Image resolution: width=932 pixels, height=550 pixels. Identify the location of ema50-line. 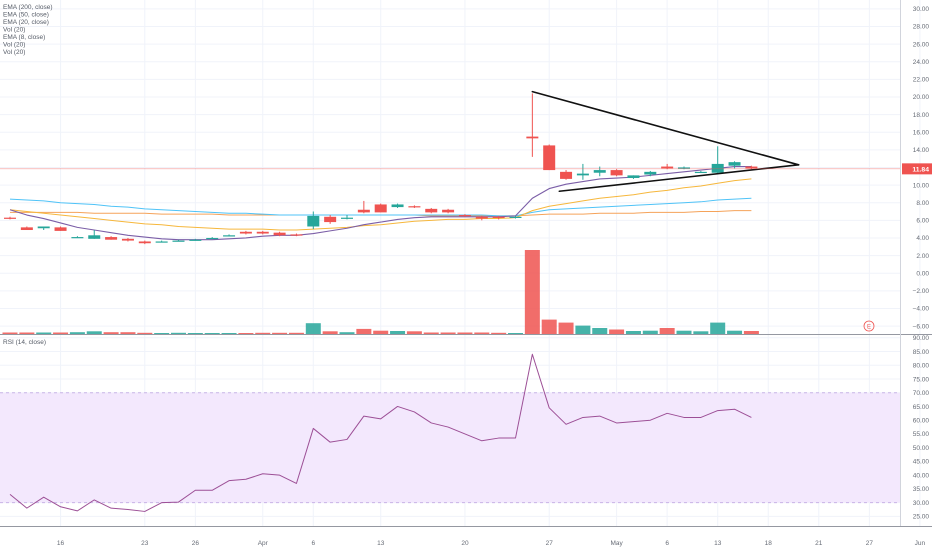
(380, 207).